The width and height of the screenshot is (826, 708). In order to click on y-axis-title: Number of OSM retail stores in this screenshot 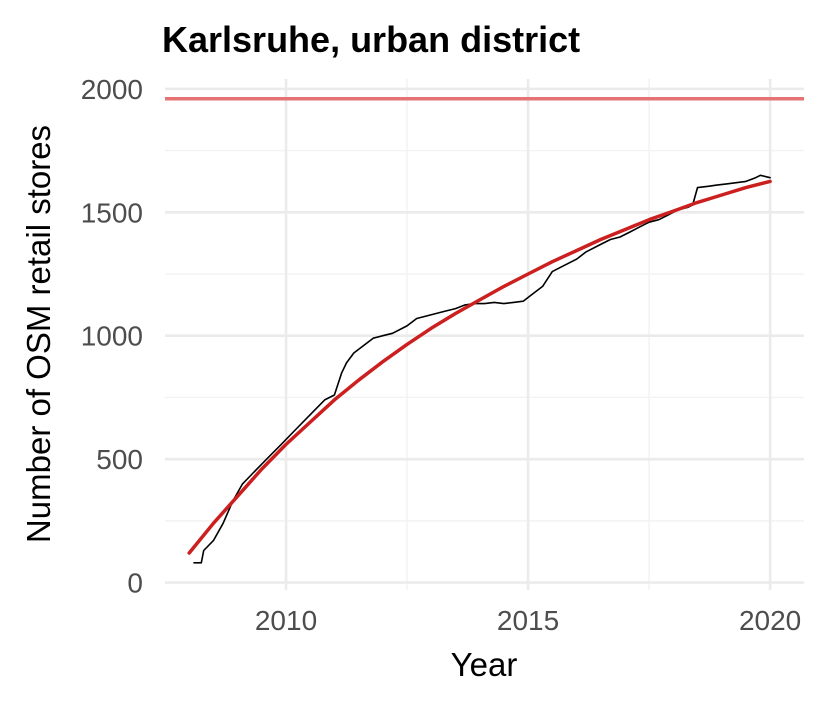, I will do `click(38, 334)`.